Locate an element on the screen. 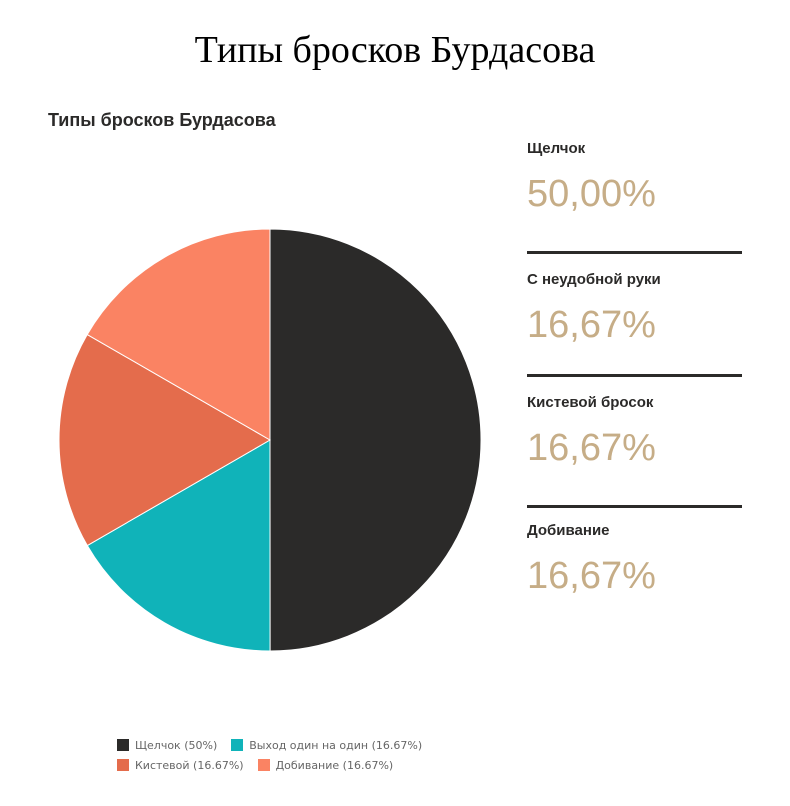 This screenshot has width=790, height=806. stat-label: С неудобной руки is located at coordinates (594, 279).